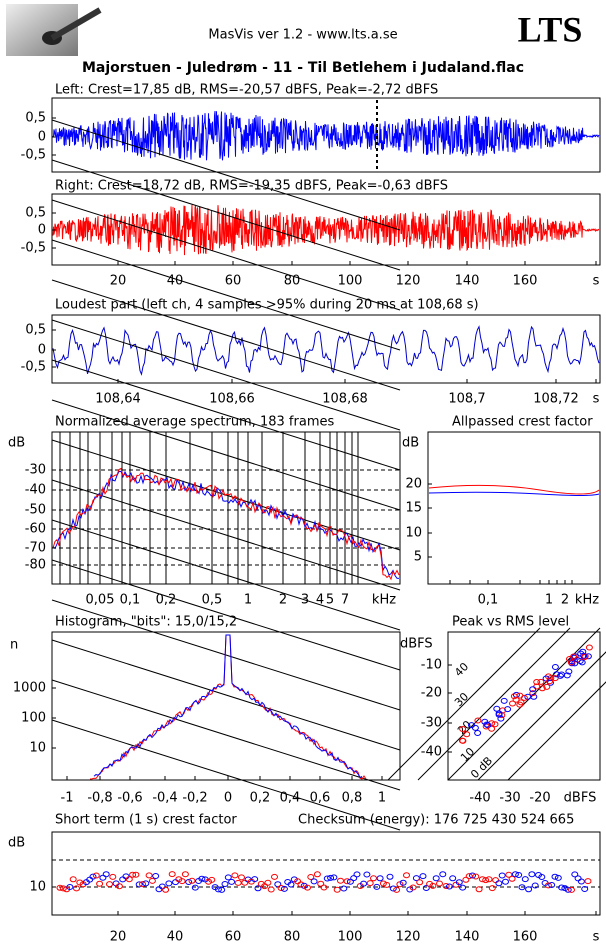  What do you see at coordinates (35, 510) in the screenshot?
I see `y-tick-label: -50` at bounding box center [35, 510].